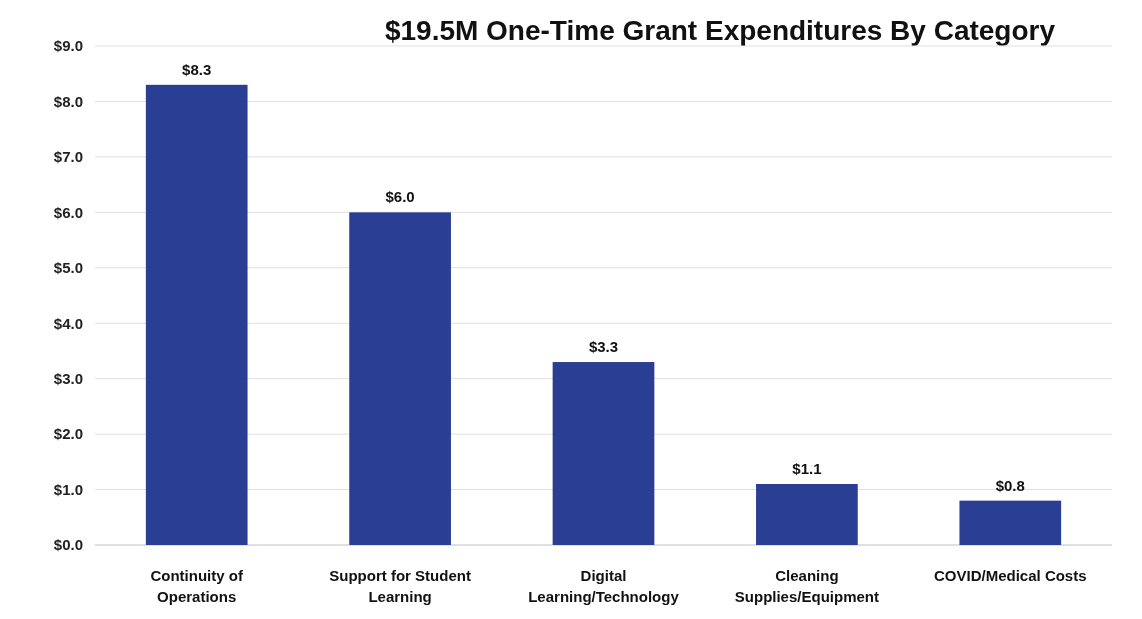 This screenshot has width=1142, height=619. Describe the element at coordinates (68, 268) in the screenshot. I see `y-tick-label: $5.0` at that location.